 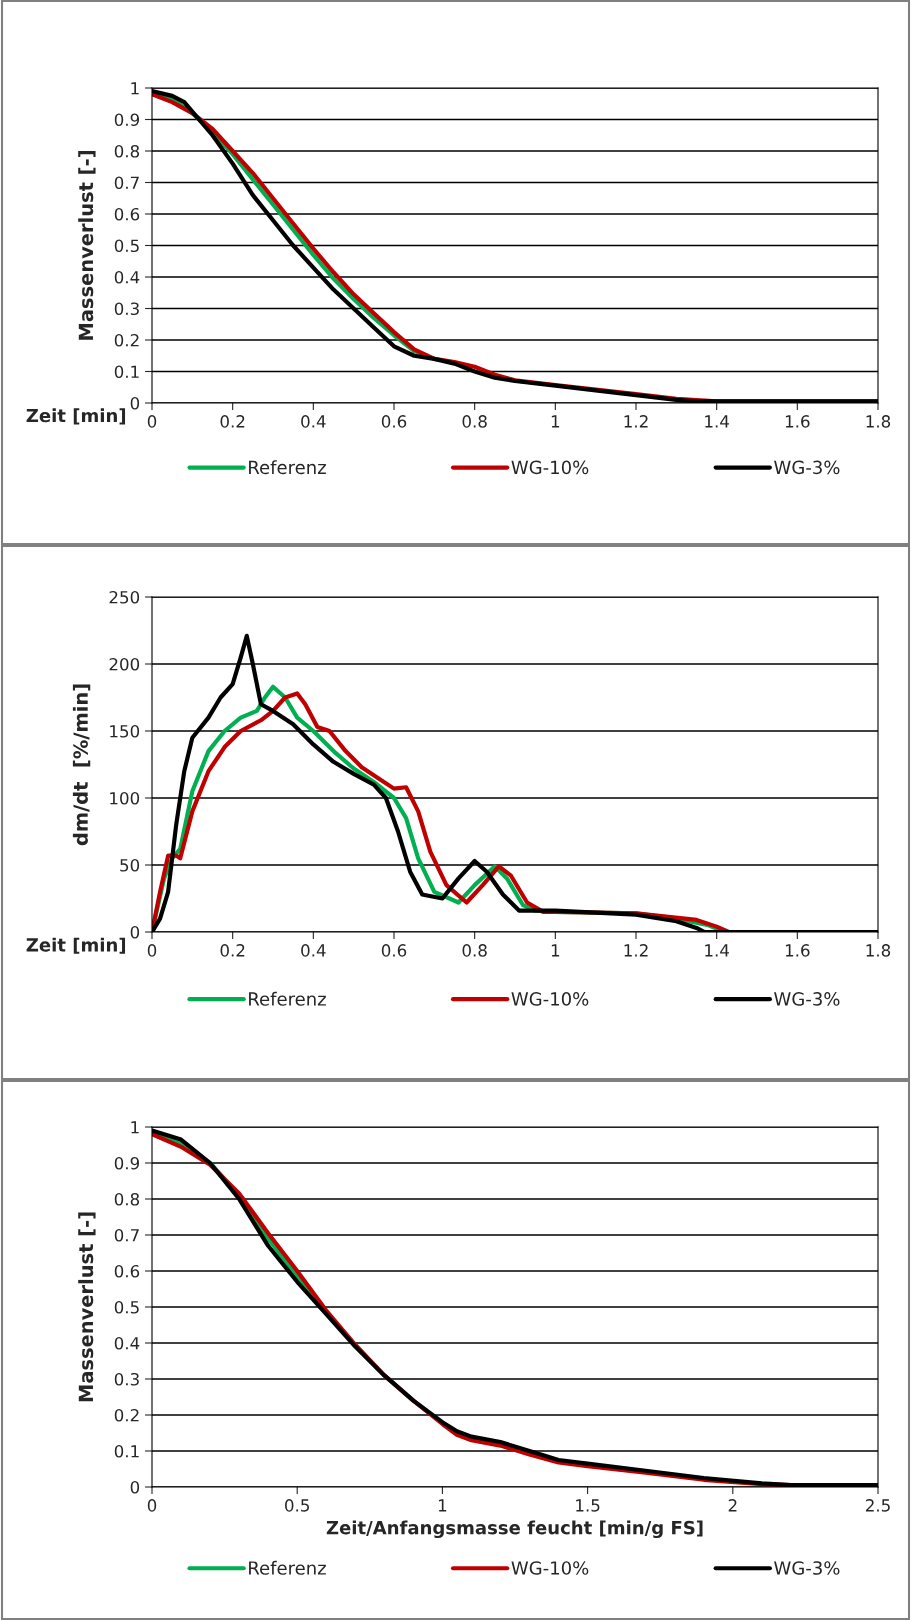 I want to click on x-tick-label: 0.5, so click(x=297, y=1505).